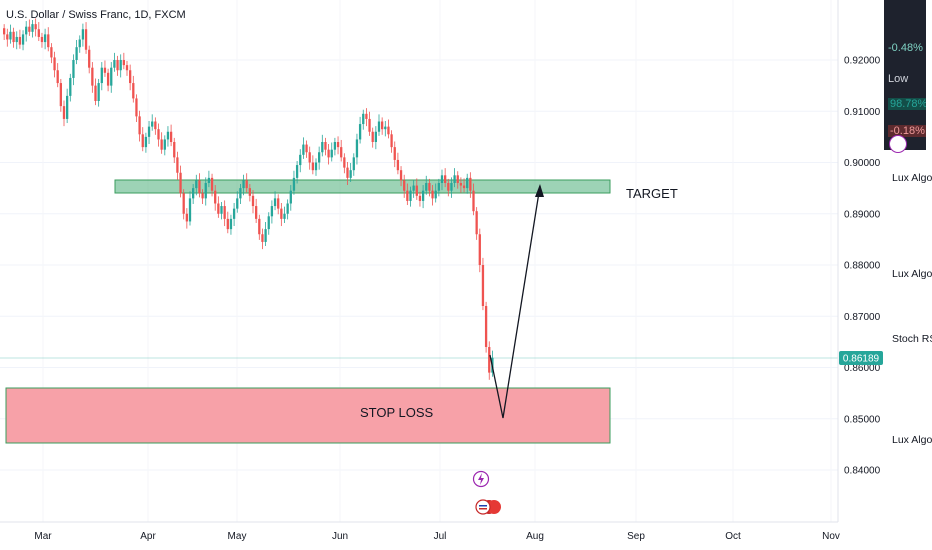  Describe the element at coordinates (96, 15) in the screenshot. I see `chart-title: U.S. Dollar / Swiss Franc, 1D, FXCM` at that location.